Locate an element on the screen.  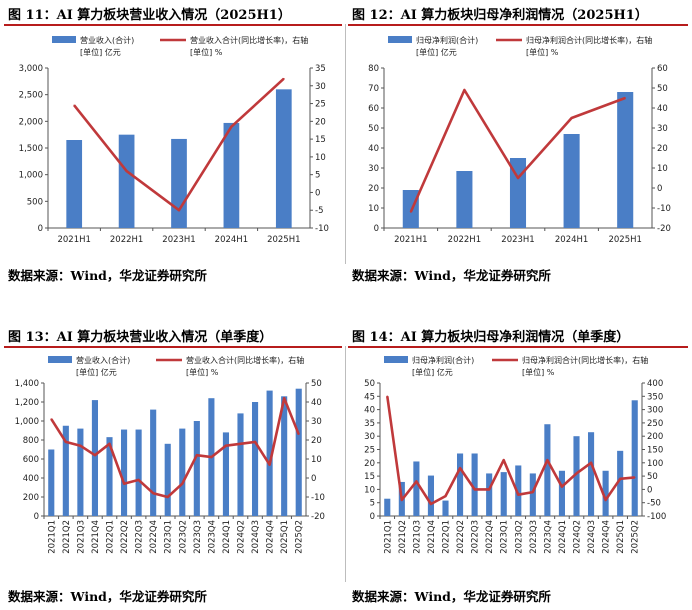
legend-bar-label: 归母净利润(合计) is located at coordinates (443, 360).